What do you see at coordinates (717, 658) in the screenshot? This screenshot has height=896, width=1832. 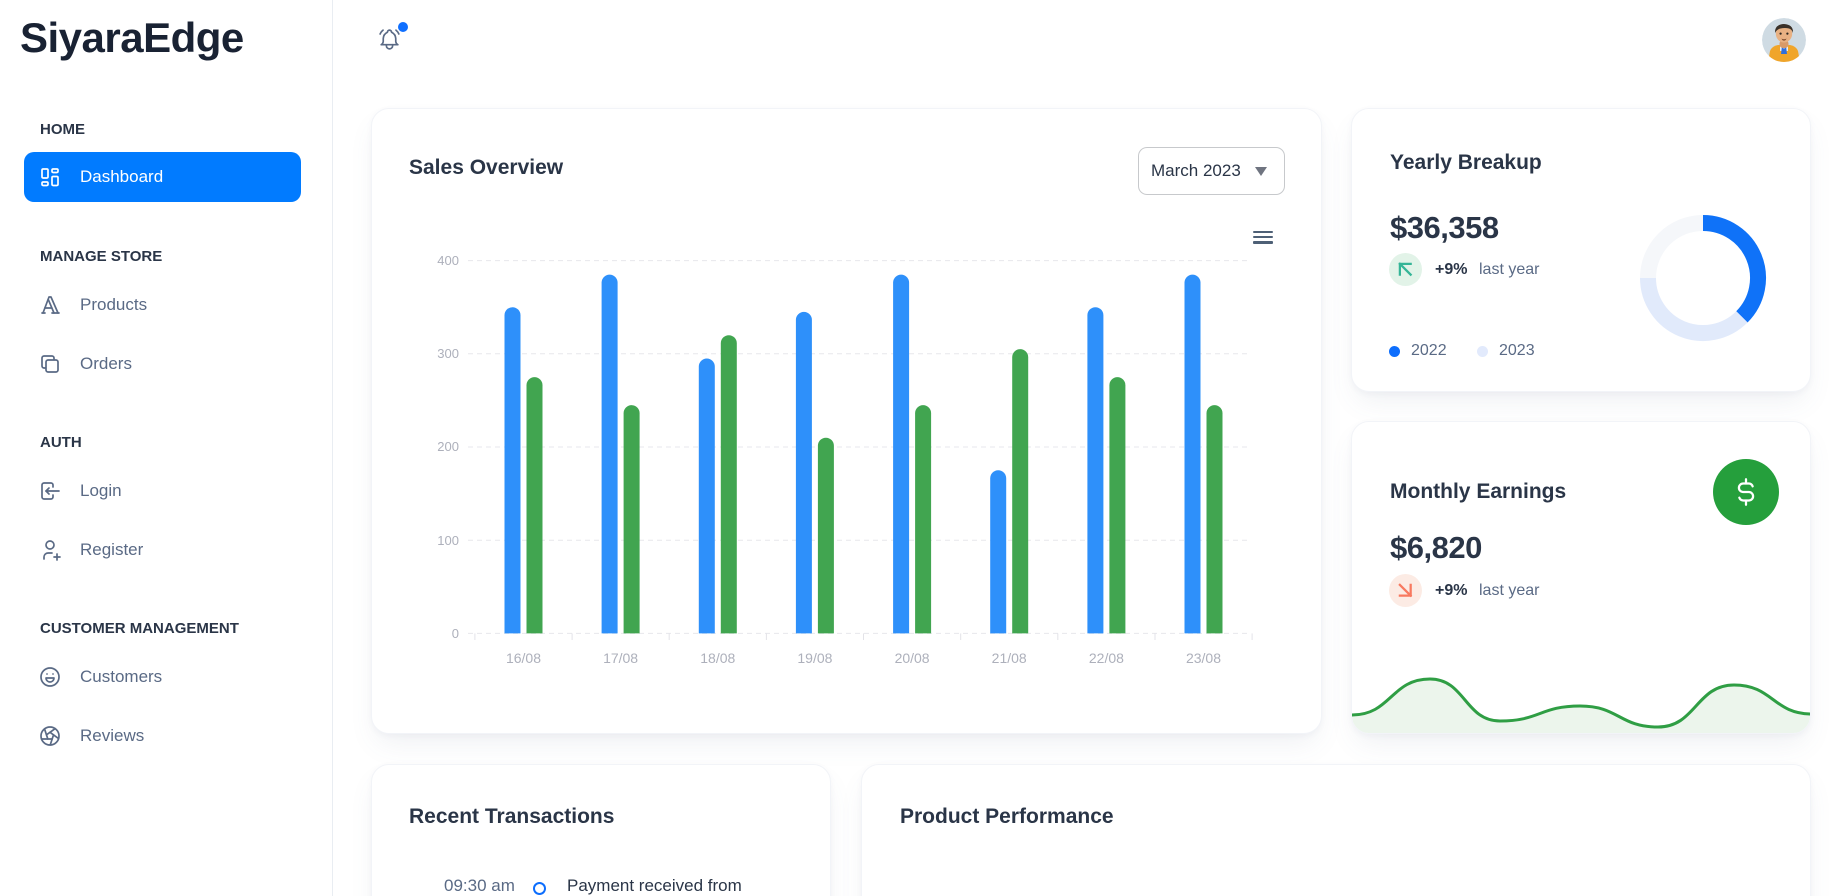 I see `svg-text: 18/08` at bounding box center [717, 658].